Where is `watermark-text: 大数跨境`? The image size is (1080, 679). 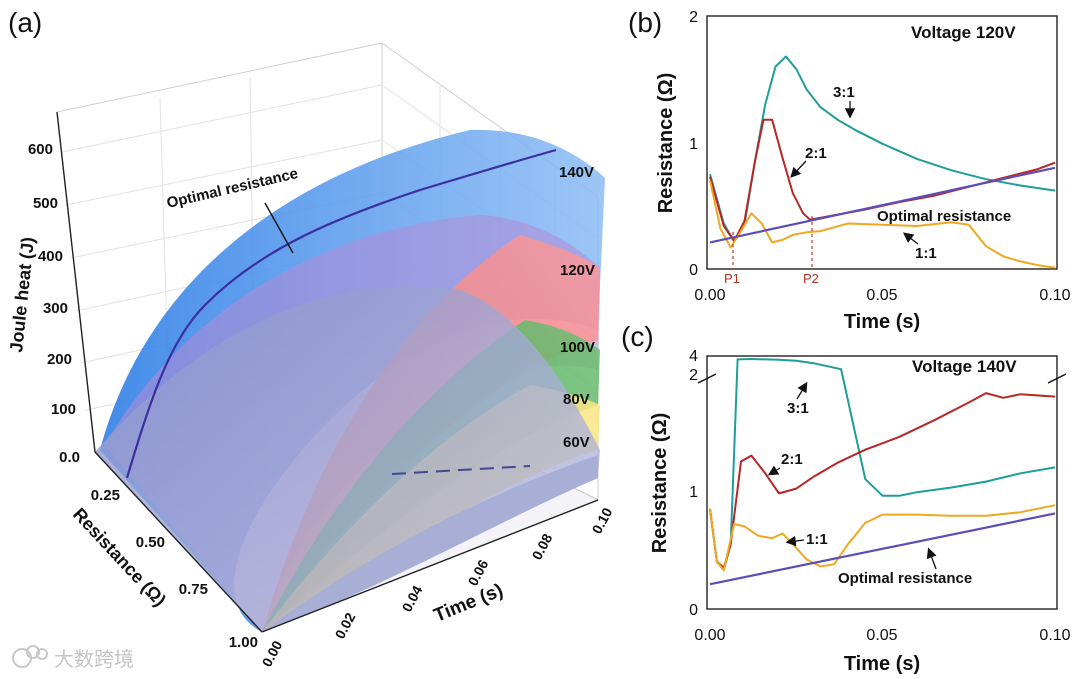
watermark-text: 大数跨境 is located at coordinates (94, 659).